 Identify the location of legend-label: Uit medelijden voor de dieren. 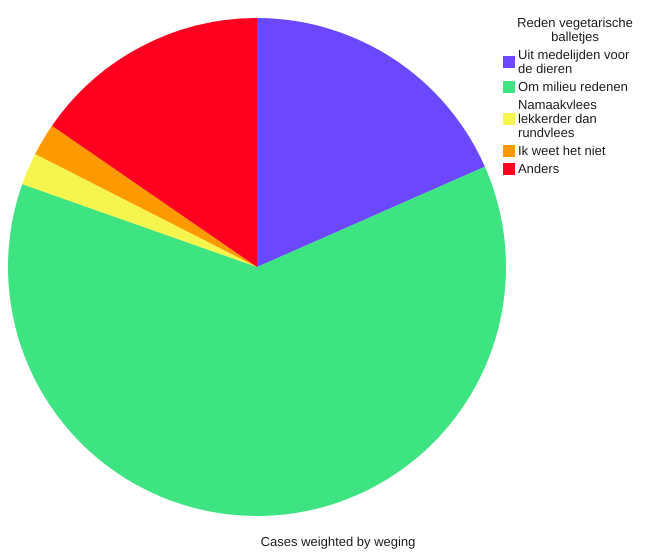
(574, 61).